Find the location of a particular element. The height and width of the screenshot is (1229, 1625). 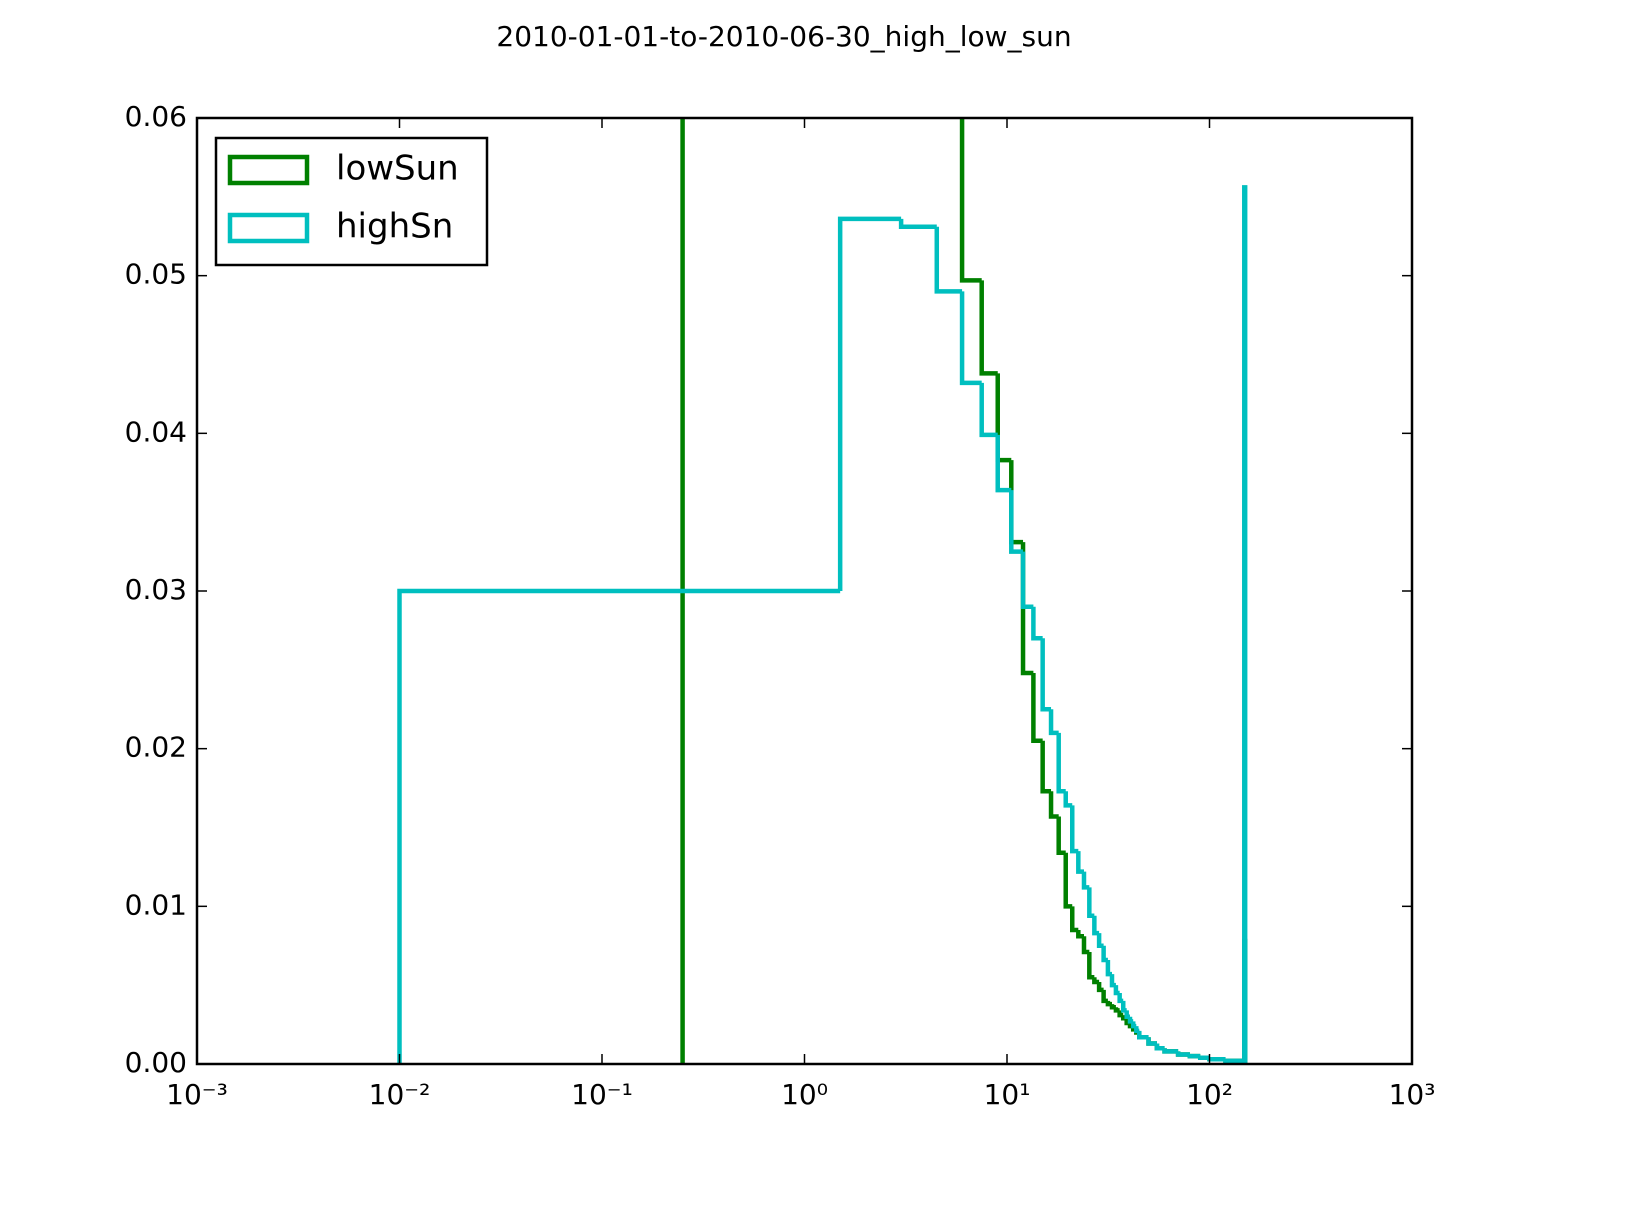

y-tick-label: 0.06 is located at coordinates (156, 116).